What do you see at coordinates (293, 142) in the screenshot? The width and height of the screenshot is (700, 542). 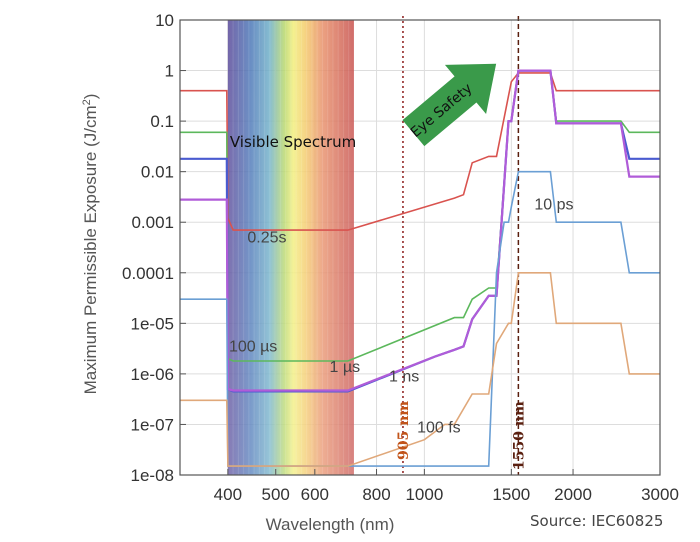 I see `visible-spectrum-label: Visible Spectrum` at bounding box center [293, 142].